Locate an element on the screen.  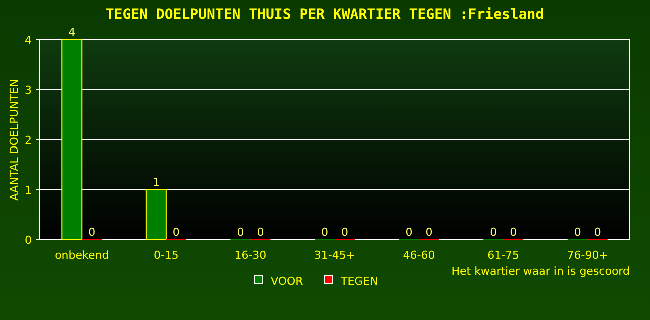
y-axis-title: AANTAL DOELPUNTEN is located at coordinates (14, 140).